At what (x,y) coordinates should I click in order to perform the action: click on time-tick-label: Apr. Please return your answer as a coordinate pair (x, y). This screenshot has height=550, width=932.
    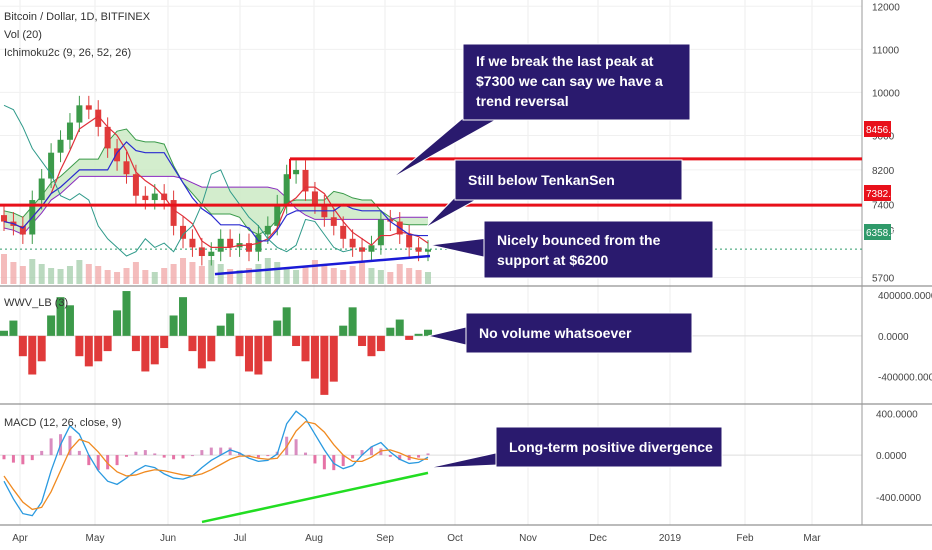
    Looking at the image, I should click on (20, 538).